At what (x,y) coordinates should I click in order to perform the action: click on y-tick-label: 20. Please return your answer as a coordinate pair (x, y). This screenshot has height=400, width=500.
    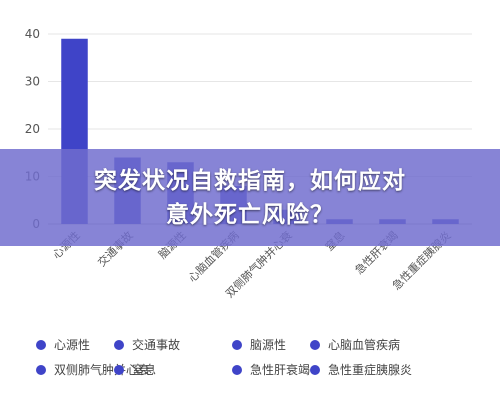
    Looking at the image, I should click on (32, 129).